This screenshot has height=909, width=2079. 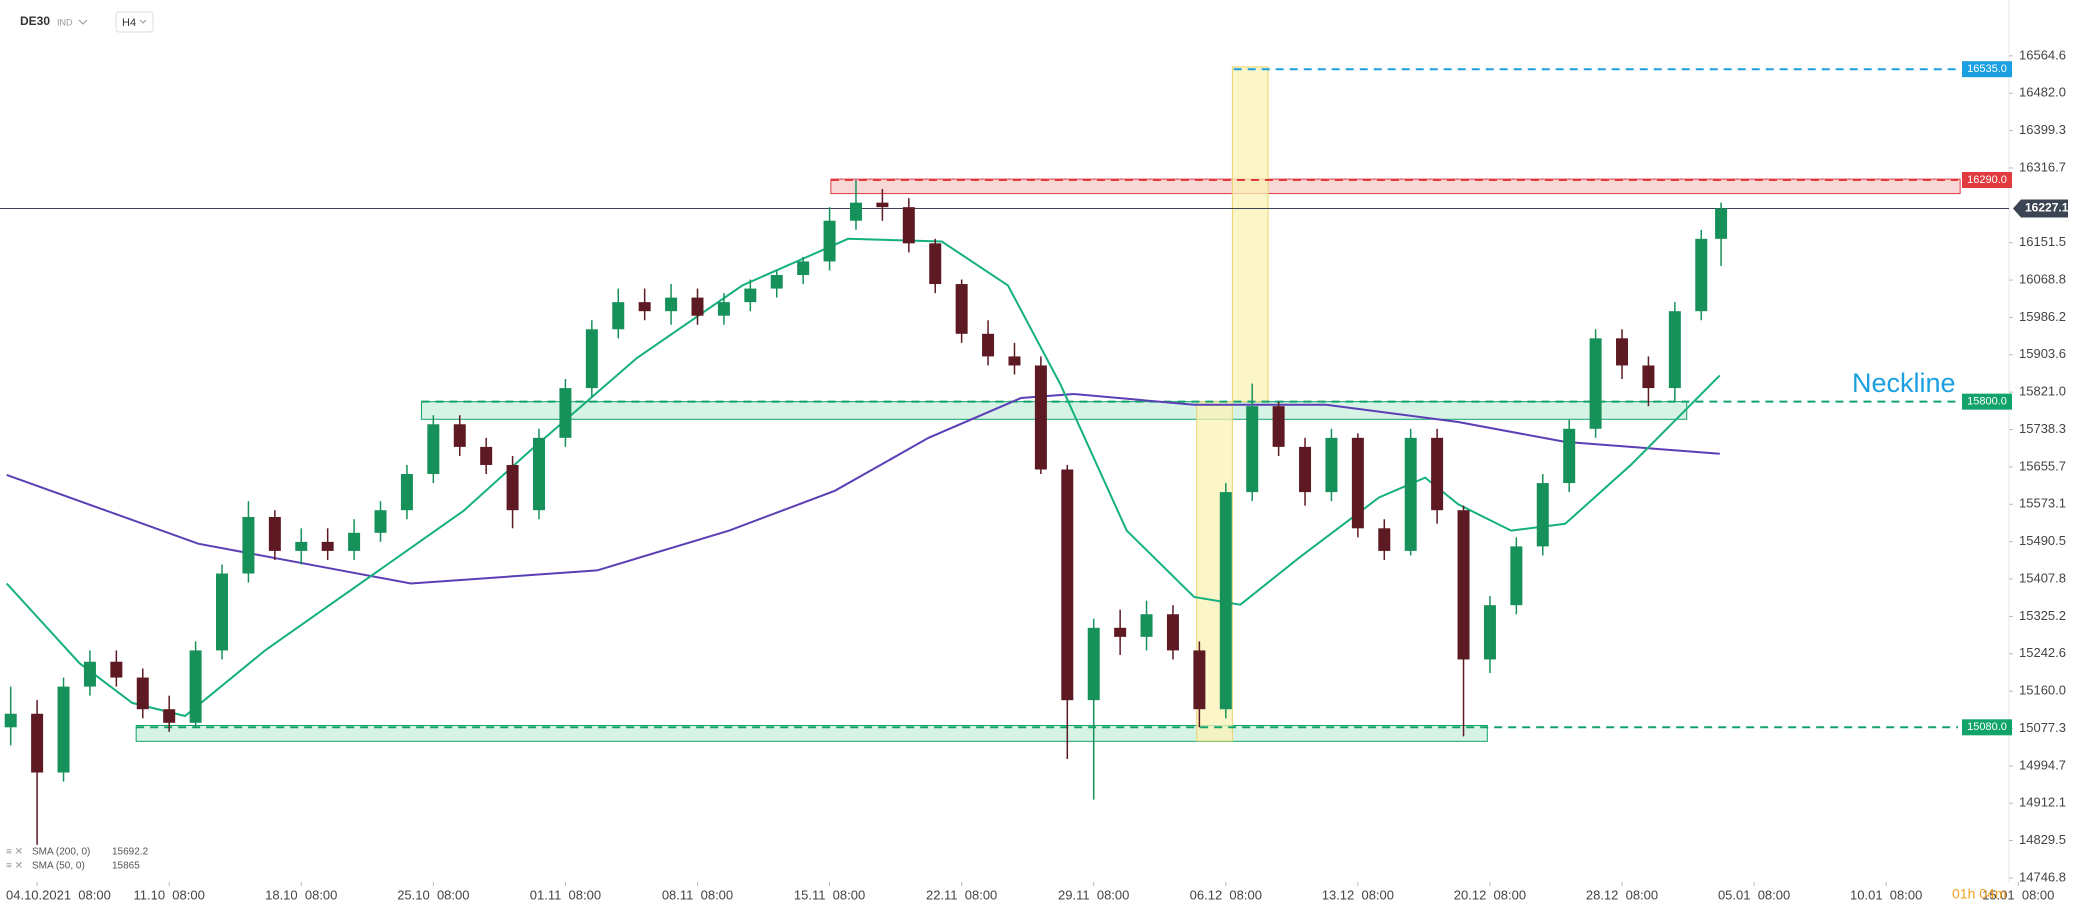 I want to click on level-label: 16290.0, so click(x=1987, y=180).